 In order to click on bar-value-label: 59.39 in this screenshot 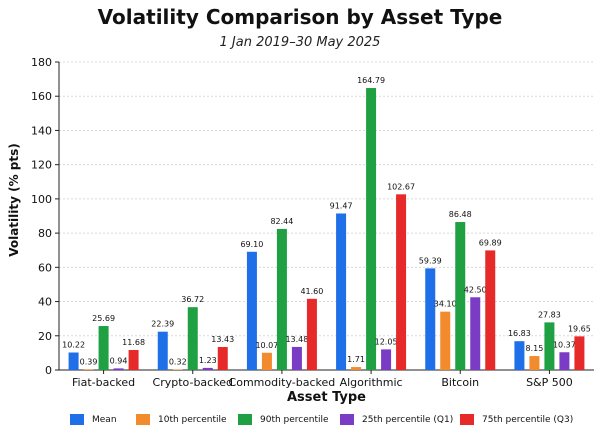, I will do `click(430, 260)`.